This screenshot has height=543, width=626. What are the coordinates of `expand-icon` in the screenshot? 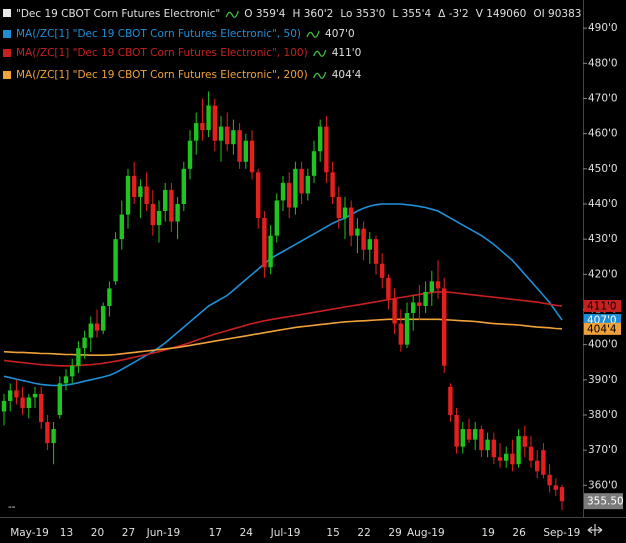 It's located at (595, 530).